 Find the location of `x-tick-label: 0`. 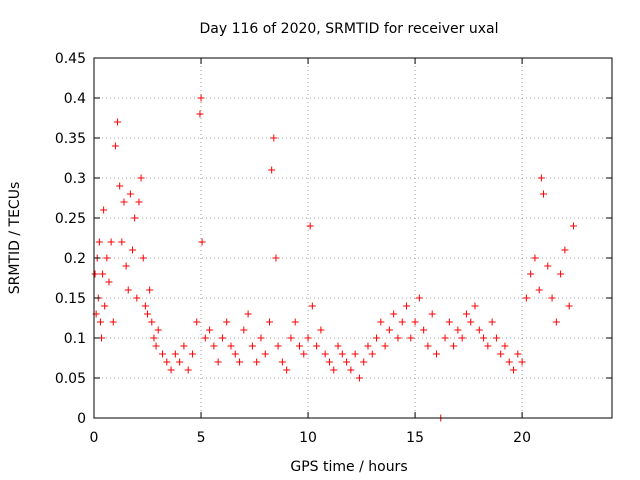

x-tick-label: 0 is located at coordinates (94, 438).